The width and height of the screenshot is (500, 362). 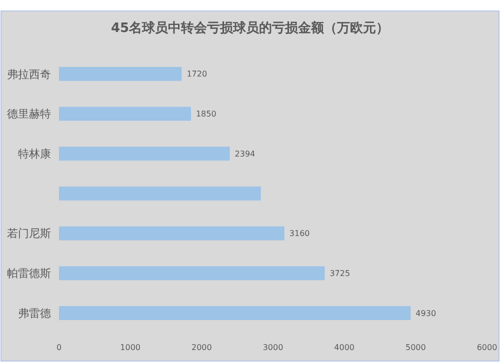 I want to click on x-tick-label: 5000, so click(x=415, y=347).